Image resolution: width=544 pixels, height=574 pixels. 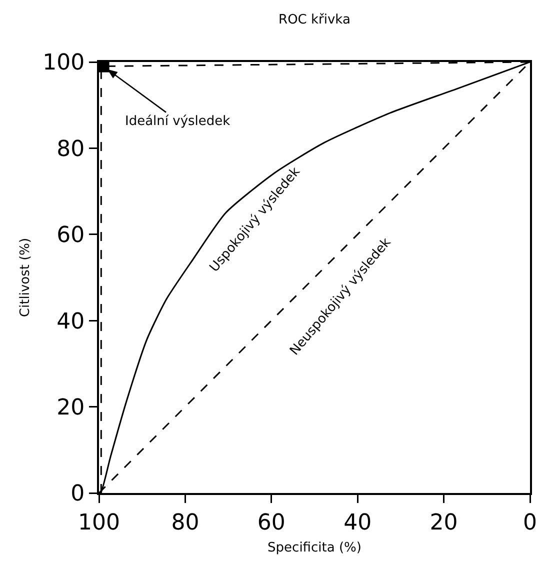 What do you see at coordinates (314, 20) in the screenshot?
I see `chart-title: ROC křivka` at bounding box center [314, 20].